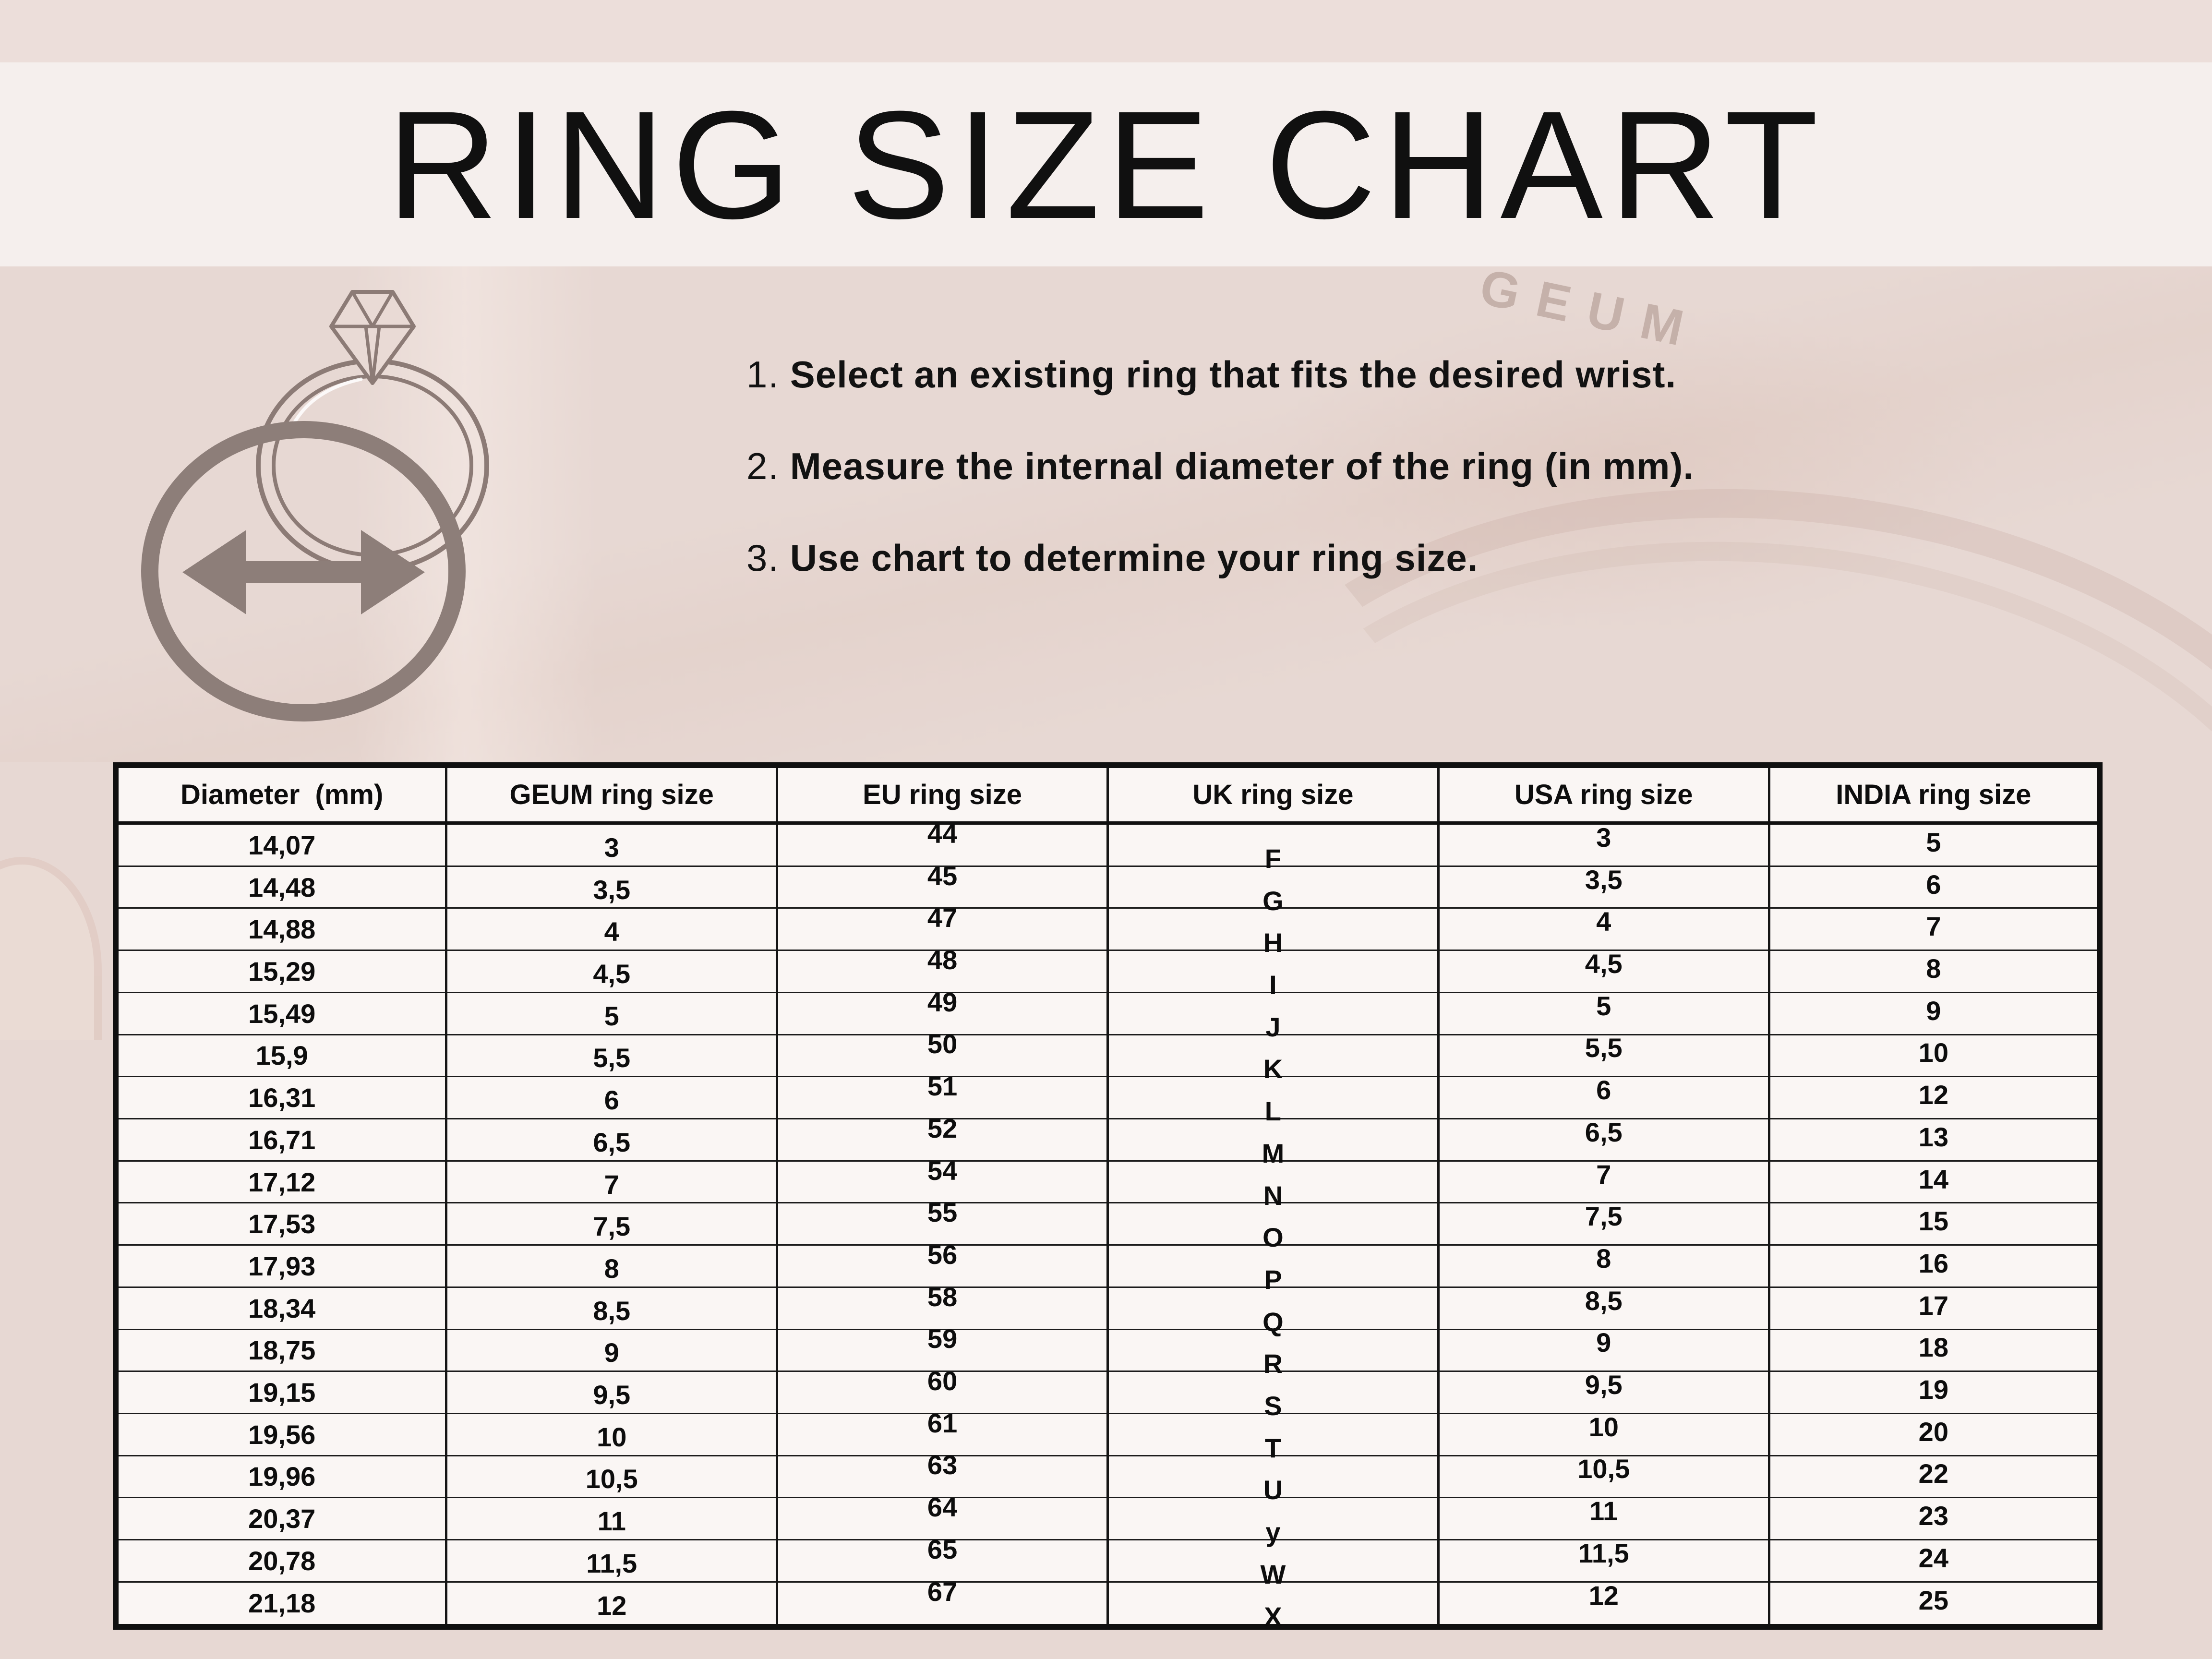 The height and width of the screenshot is (1659, 2212). I want to click on table-cell: 19, so click(1934, 1392).